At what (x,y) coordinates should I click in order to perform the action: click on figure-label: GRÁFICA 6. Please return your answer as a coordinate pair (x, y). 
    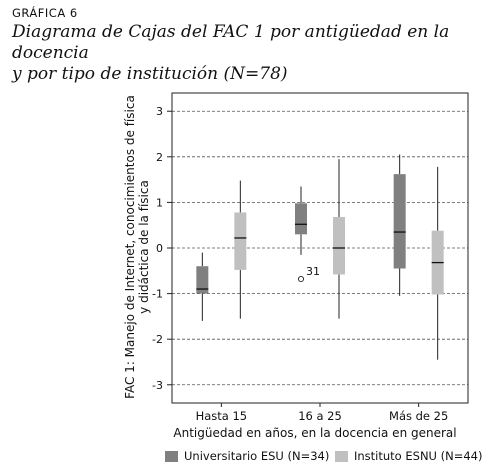
    Looking at the image, I should click on (45, 13).